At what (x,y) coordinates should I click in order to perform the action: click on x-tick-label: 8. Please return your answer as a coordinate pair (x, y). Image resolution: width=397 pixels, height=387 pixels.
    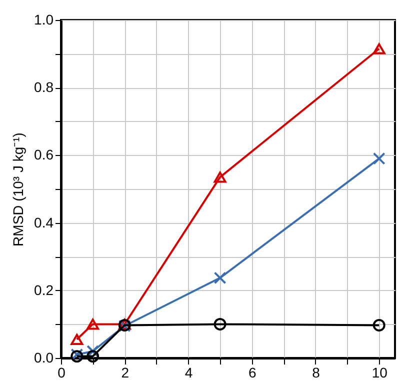
    Looking at the image, I should click on (316, 372).